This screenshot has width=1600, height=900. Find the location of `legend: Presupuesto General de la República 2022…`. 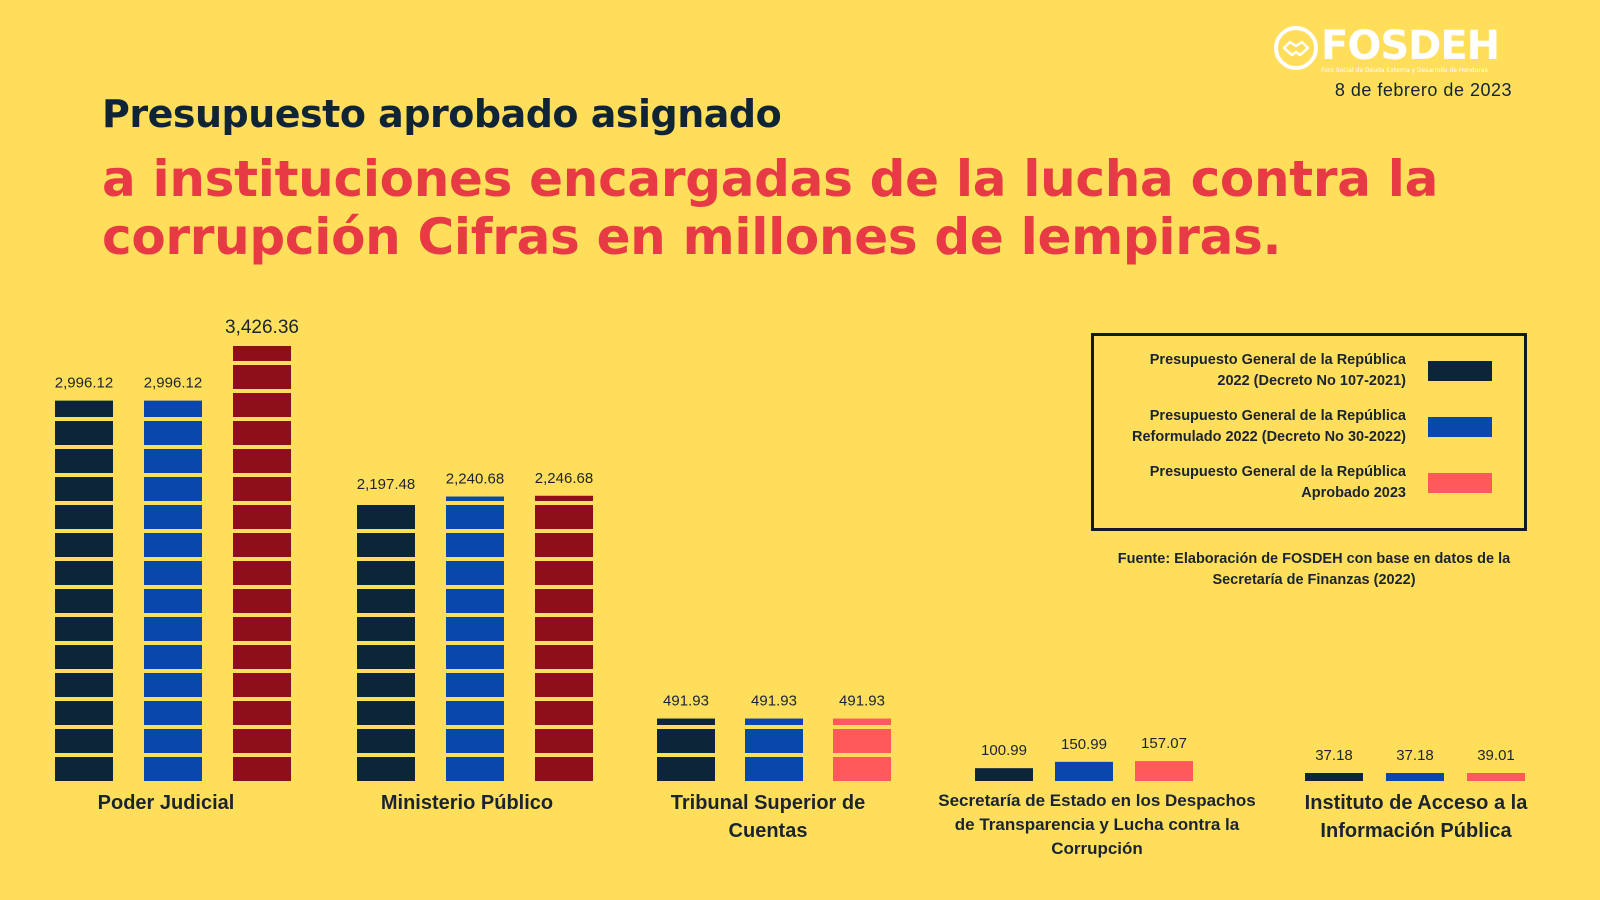

legend: Presupuesto General de la República 2022… is located at coordinates (1309, 432).